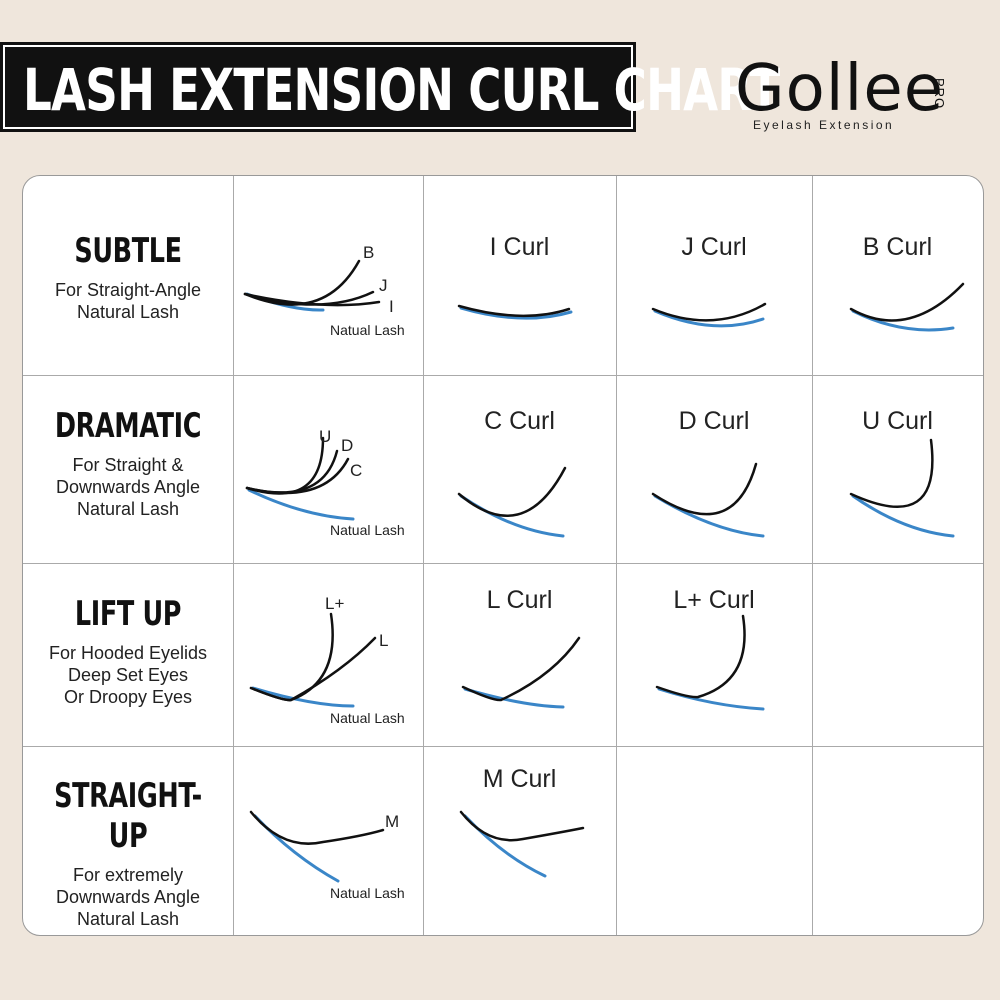 This screenshot has height=1000, width=1000. Describe the element at coordinates (714, 421) in the screenshot. I see `curl-label-d: D Curl` at that location.